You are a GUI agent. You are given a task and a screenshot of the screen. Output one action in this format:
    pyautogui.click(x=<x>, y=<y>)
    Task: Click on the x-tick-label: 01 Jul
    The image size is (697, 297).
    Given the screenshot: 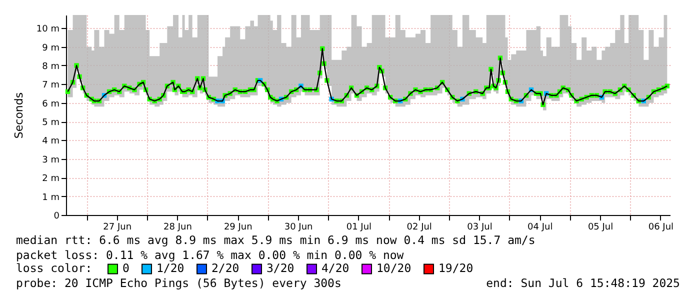 What is the action you would take?
    pyautogui.click(x=359, y=227)
    